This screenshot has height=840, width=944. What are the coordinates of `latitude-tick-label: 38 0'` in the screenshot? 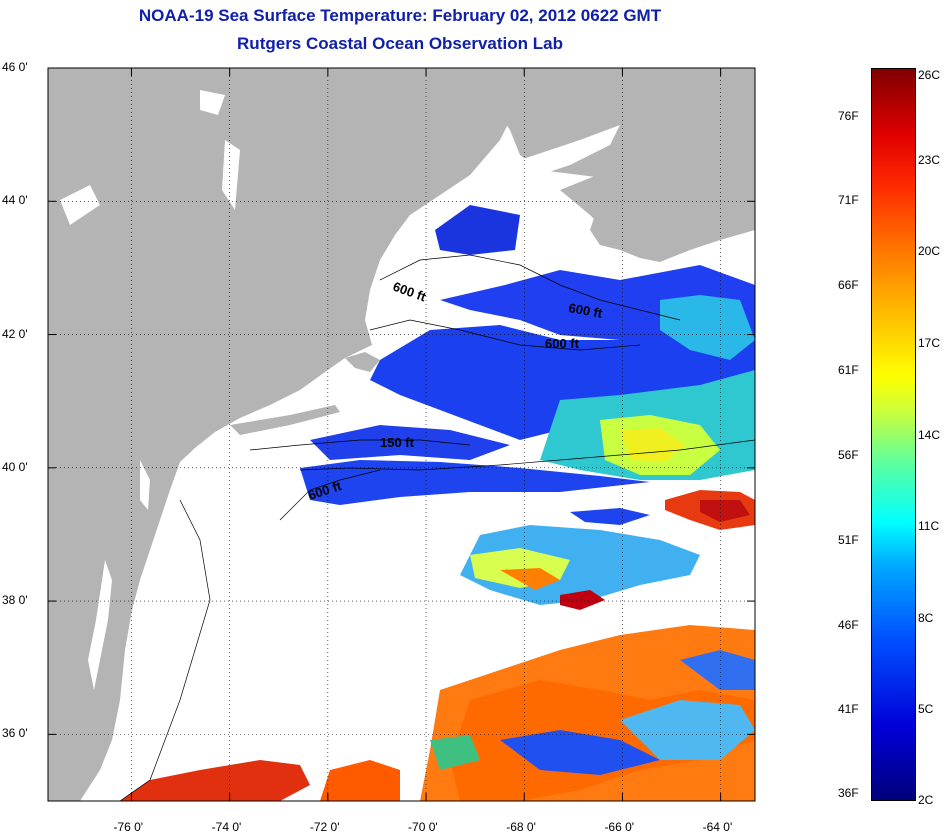 It's located at (15, 600).